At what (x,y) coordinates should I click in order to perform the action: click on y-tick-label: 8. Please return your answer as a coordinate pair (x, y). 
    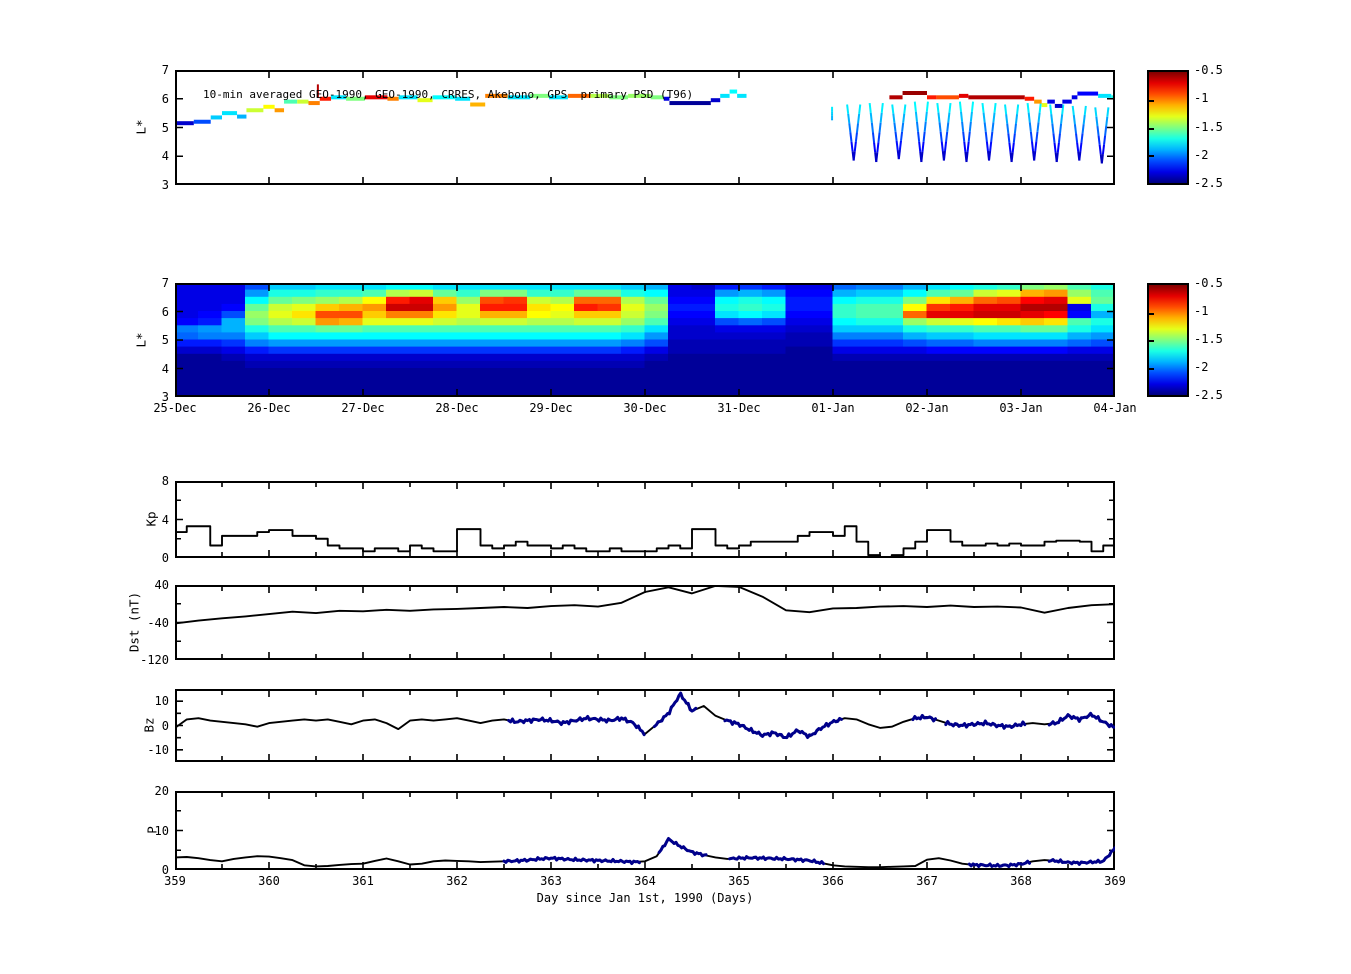
    Looking at the image, I should click on (165, 481).